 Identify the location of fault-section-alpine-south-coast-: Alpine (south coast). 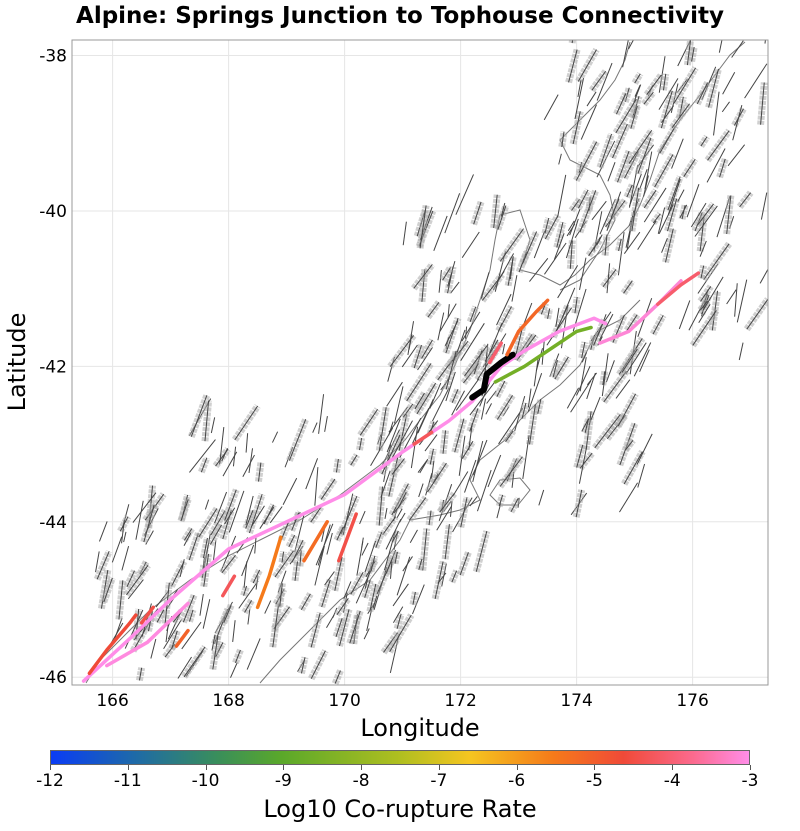
(147, 634).